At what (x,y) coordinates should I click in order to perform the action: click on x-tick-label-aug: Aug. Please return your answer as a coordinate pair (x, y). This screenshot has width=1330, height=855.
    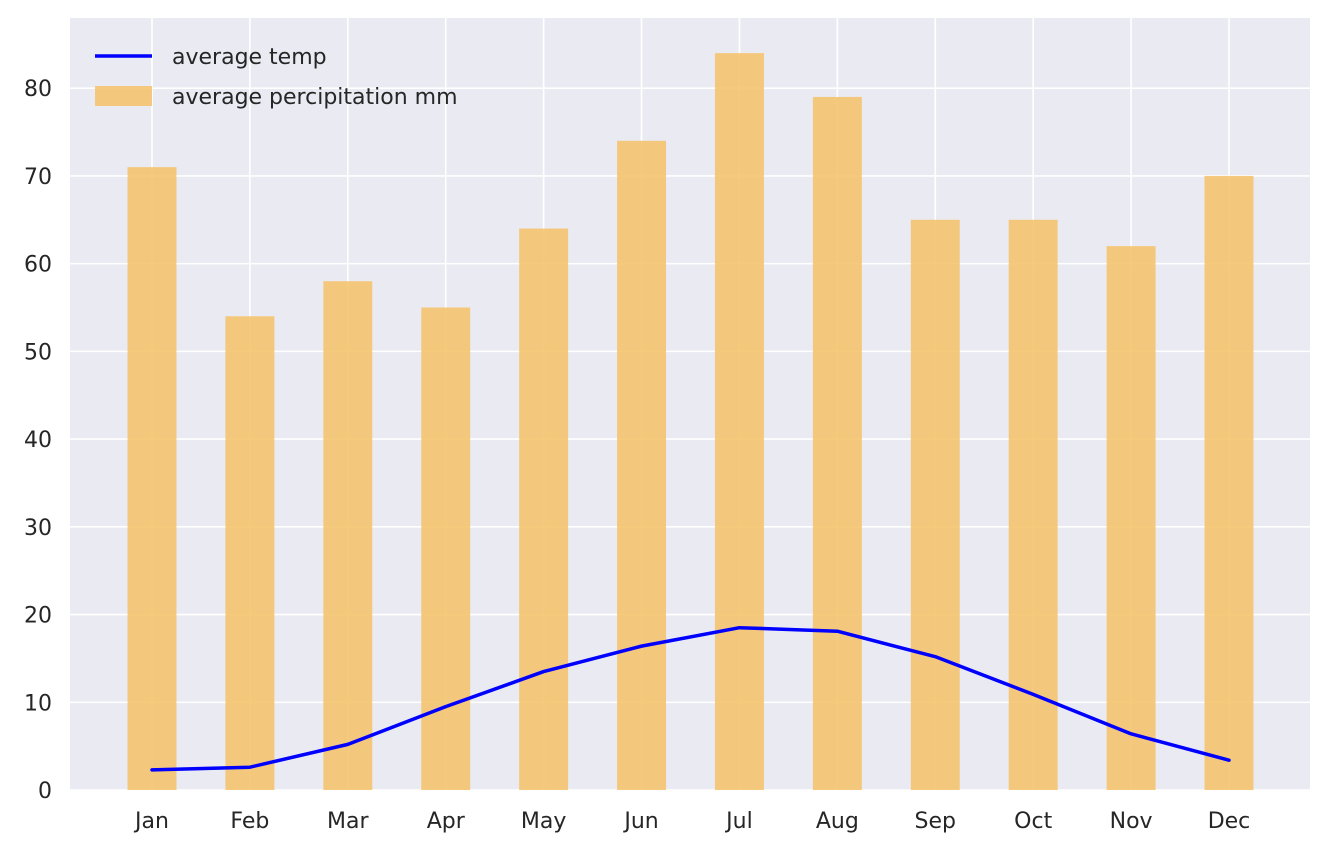
    Looking at the image, I should click on (837, 821).